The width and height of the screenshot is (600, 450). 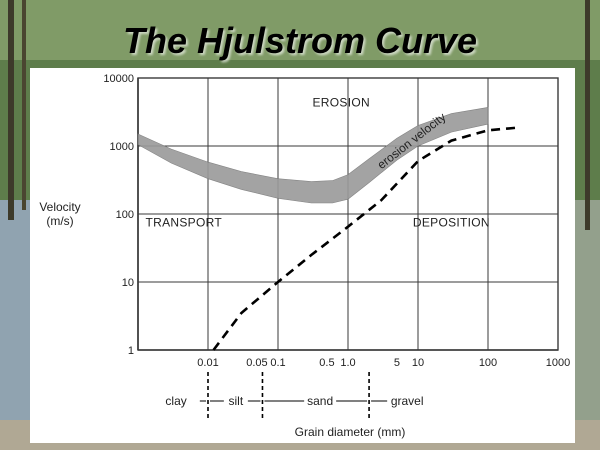 What do you see at coordinates (207, 363) in the screenshot?
I see `x-tick-label: 0.01` at bounding box center [207, 363].